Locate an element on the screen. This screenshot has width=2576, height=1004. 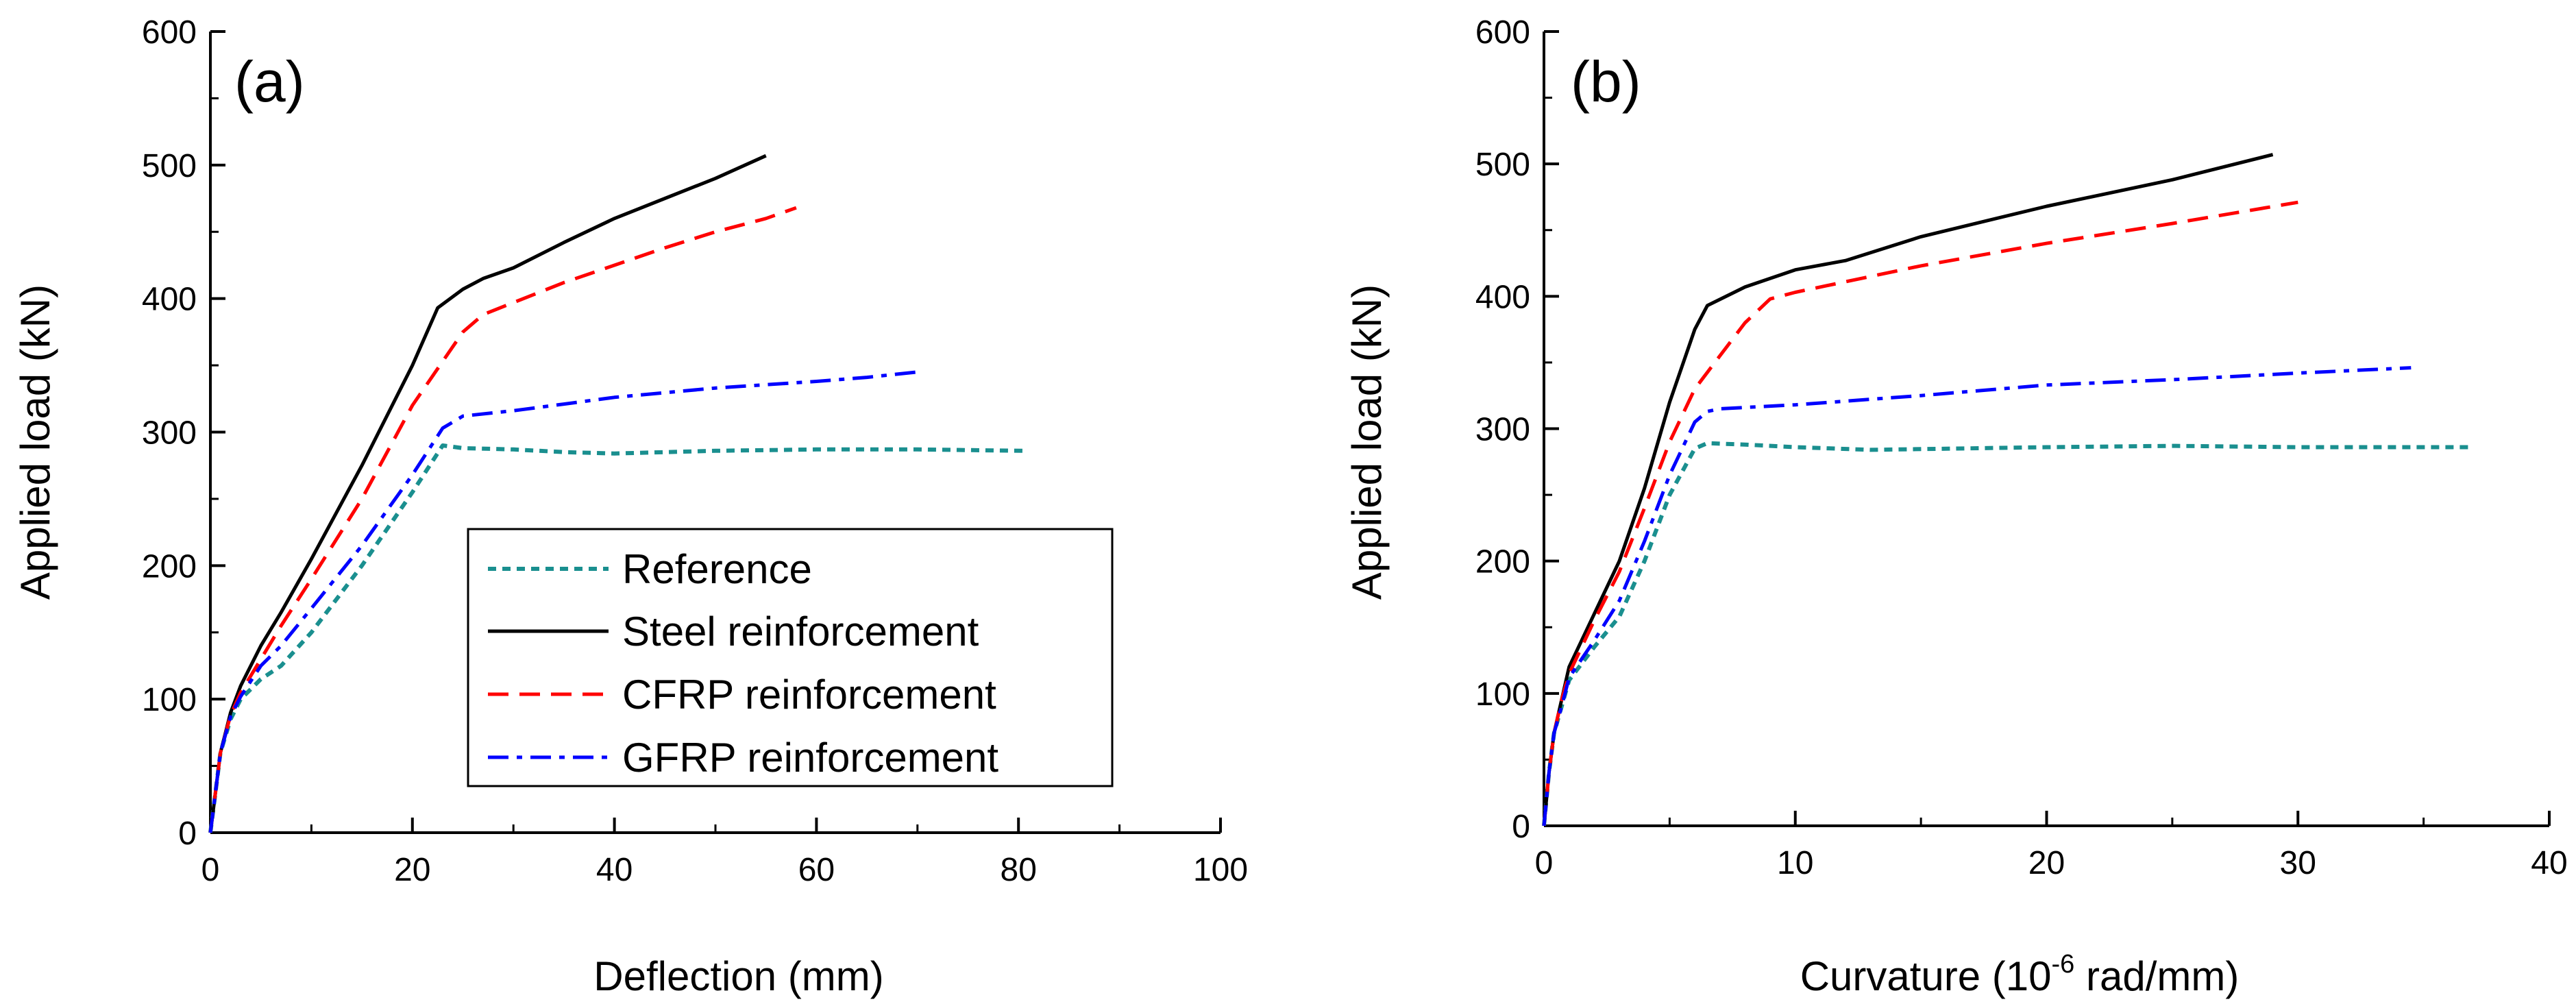
panel-b-series-reference is located at coordinates (2006, 634).